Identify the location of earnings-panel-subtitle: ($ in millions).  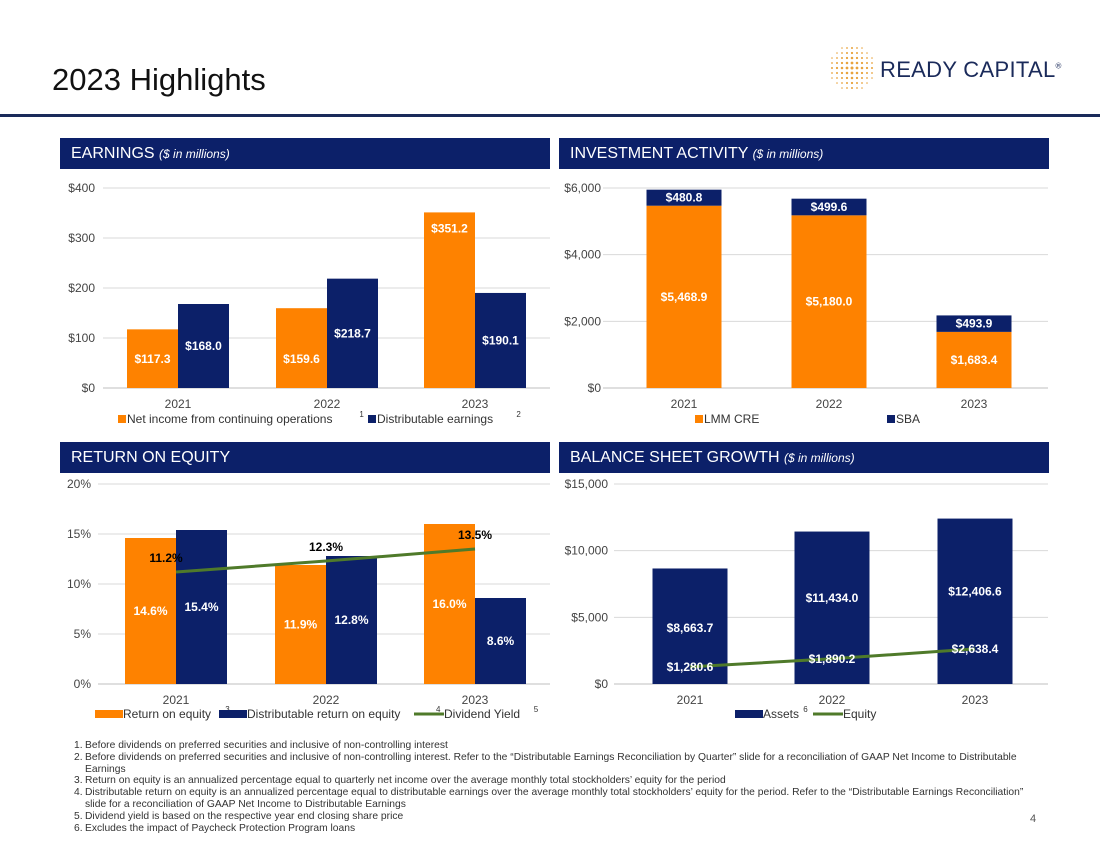
(194, 154).